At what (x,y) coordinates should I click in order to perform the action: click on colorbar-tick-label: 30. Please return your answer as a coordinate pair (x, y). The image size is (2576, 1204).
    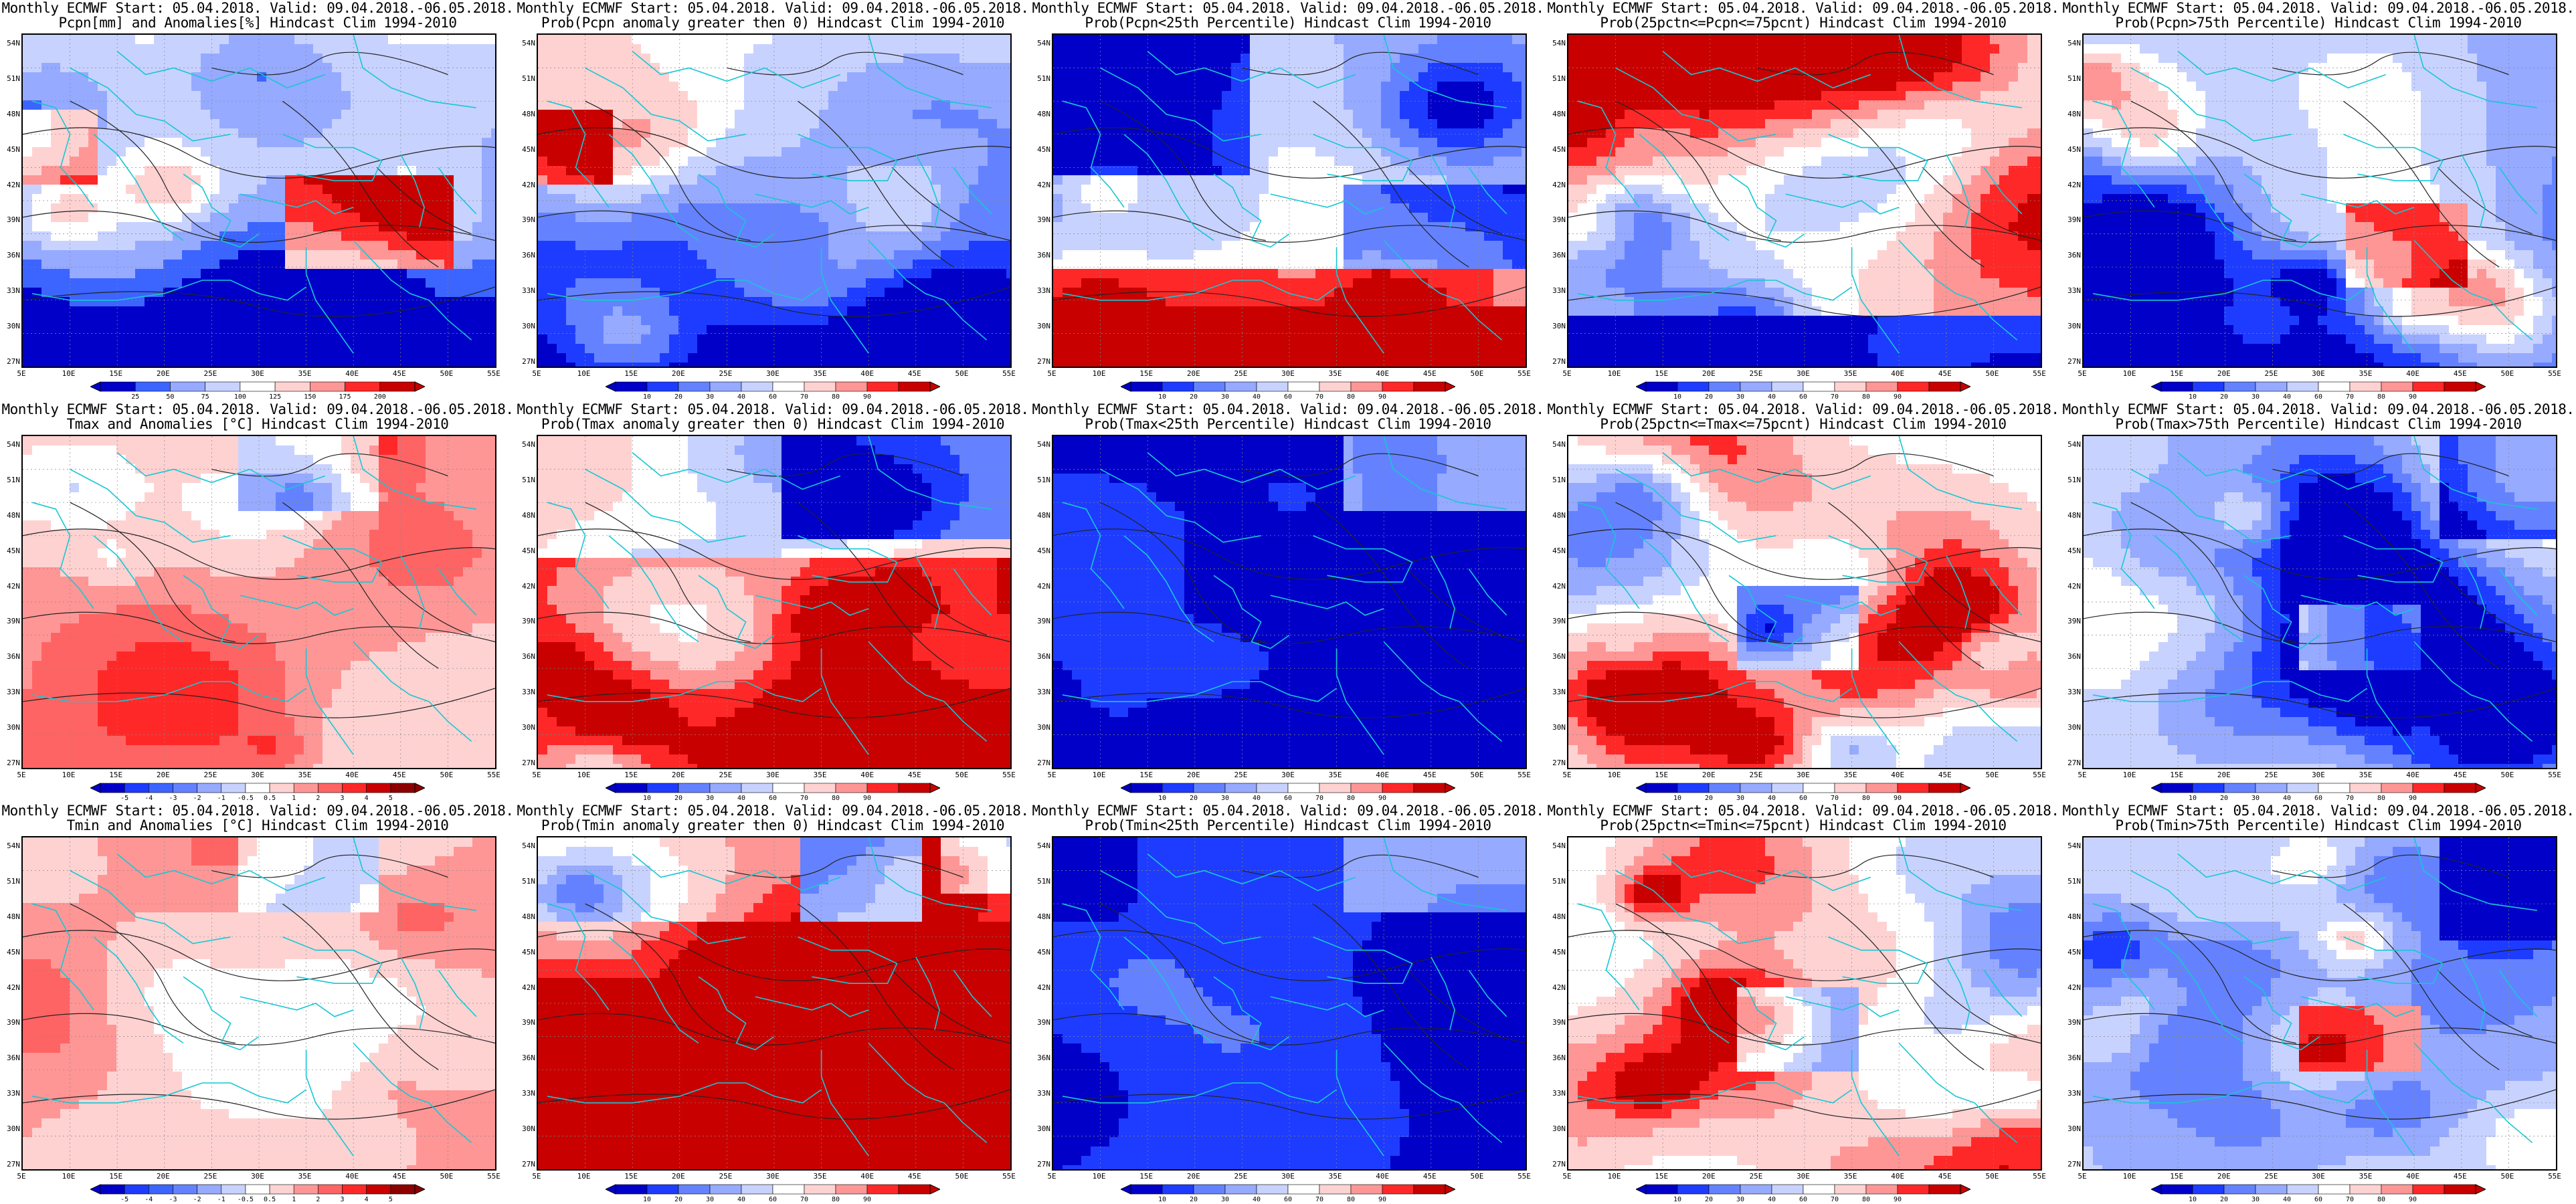
    Looking at the image, I should click on (2255, 397).